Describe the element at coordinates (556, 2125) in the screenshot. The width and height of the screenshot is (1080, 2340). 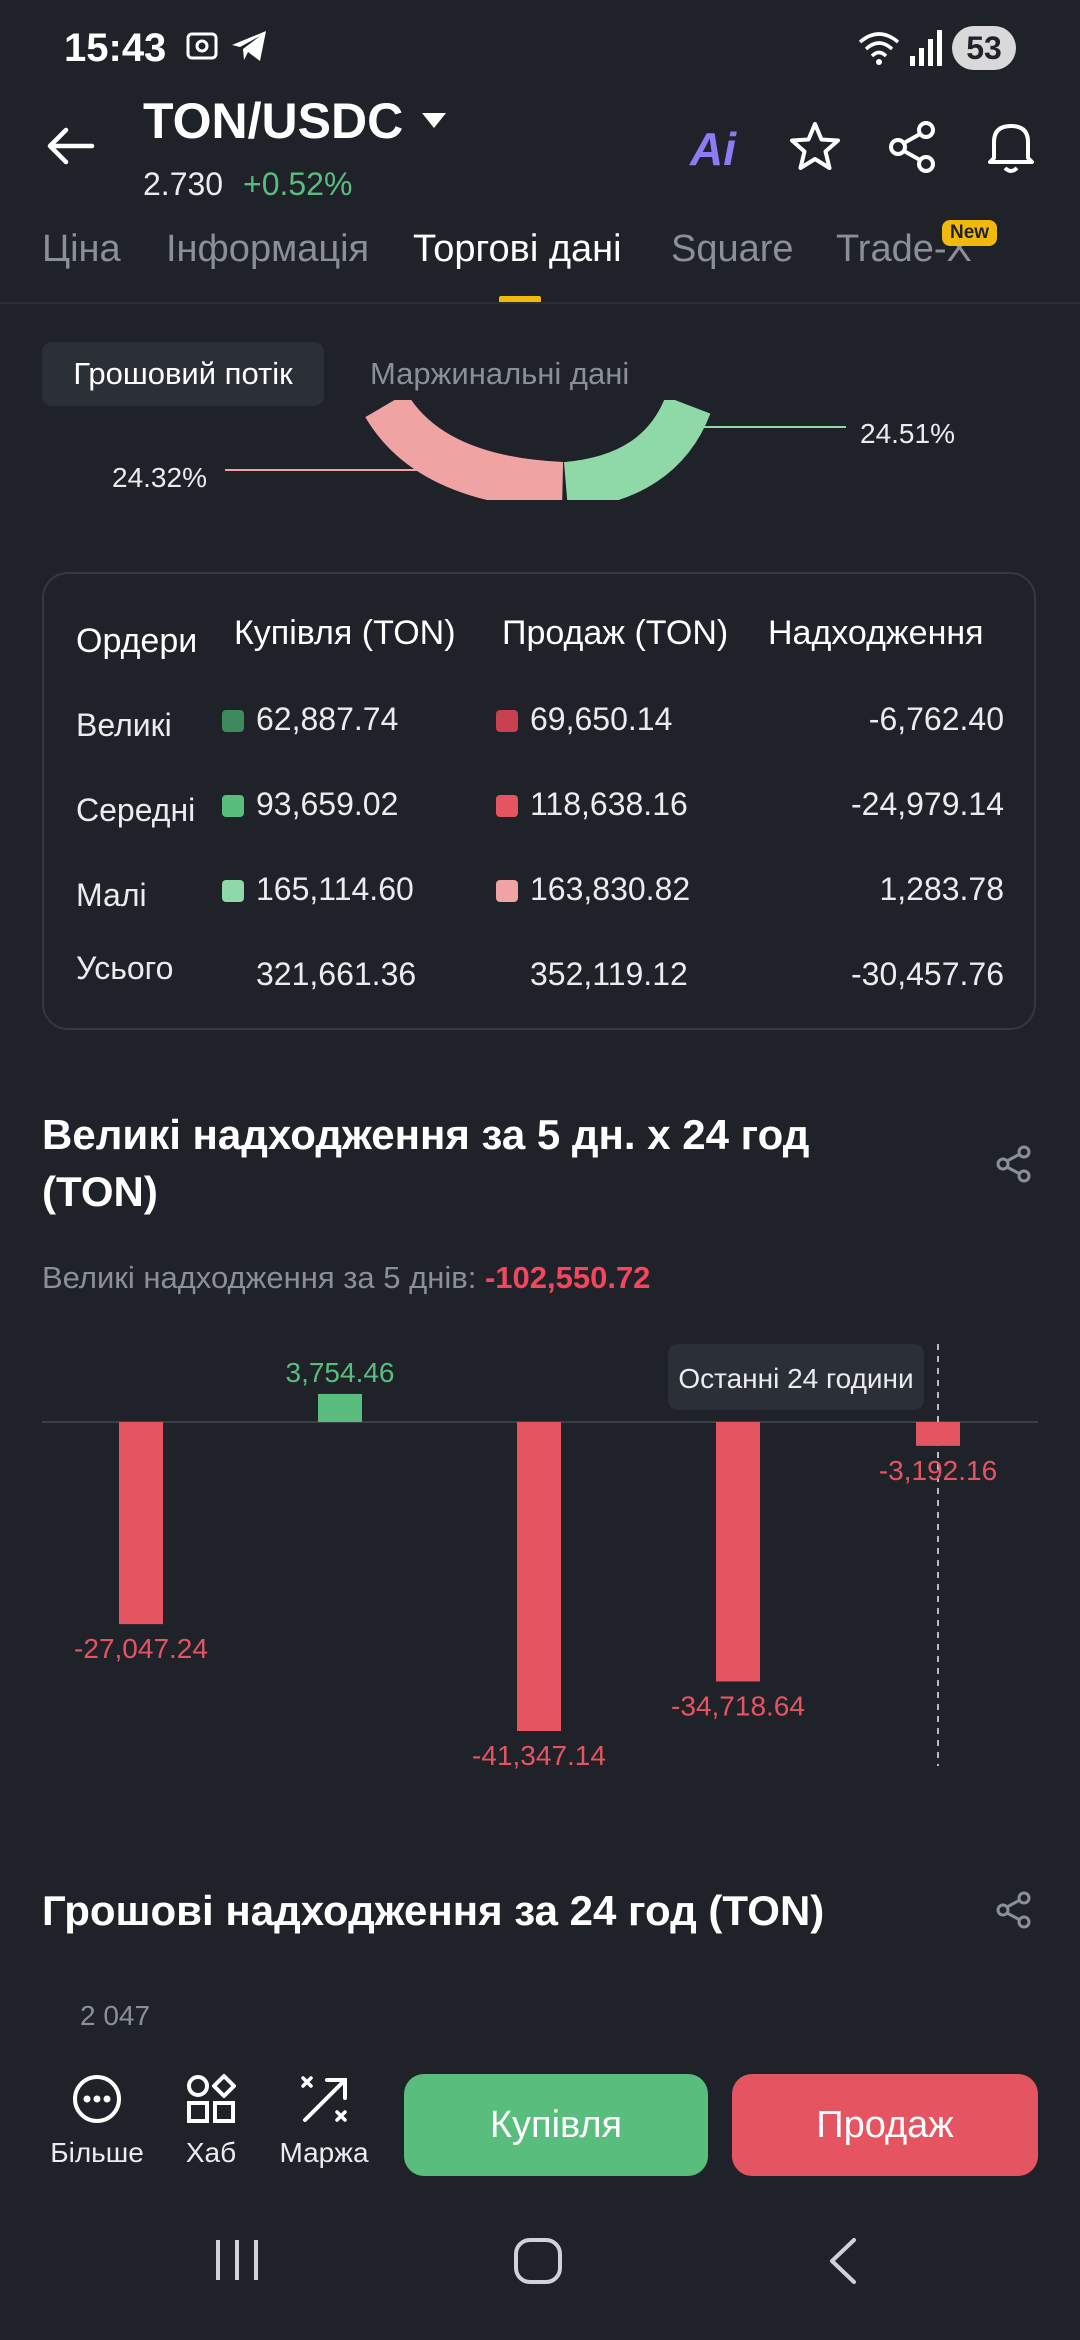
I see `buy-button: Купівля` at that location.